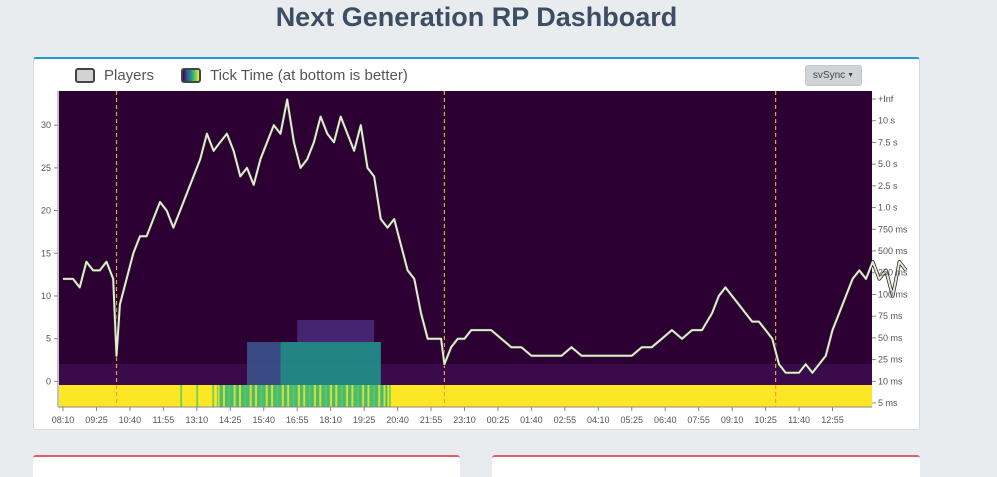  Describe the element at coordinates (197, 420) in the screenshot. I see `x-tick-label: 13:10` at that location.